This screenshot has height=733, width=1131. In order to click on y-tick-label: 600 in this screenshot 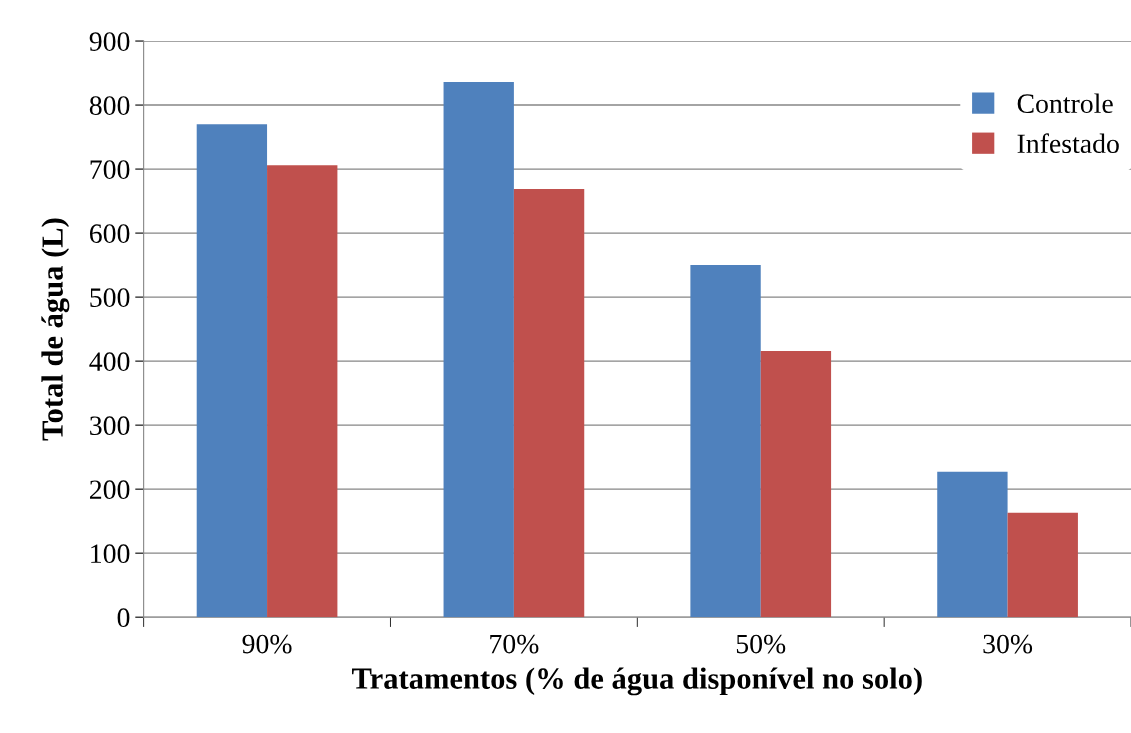, I will do `click(109, 234)`.